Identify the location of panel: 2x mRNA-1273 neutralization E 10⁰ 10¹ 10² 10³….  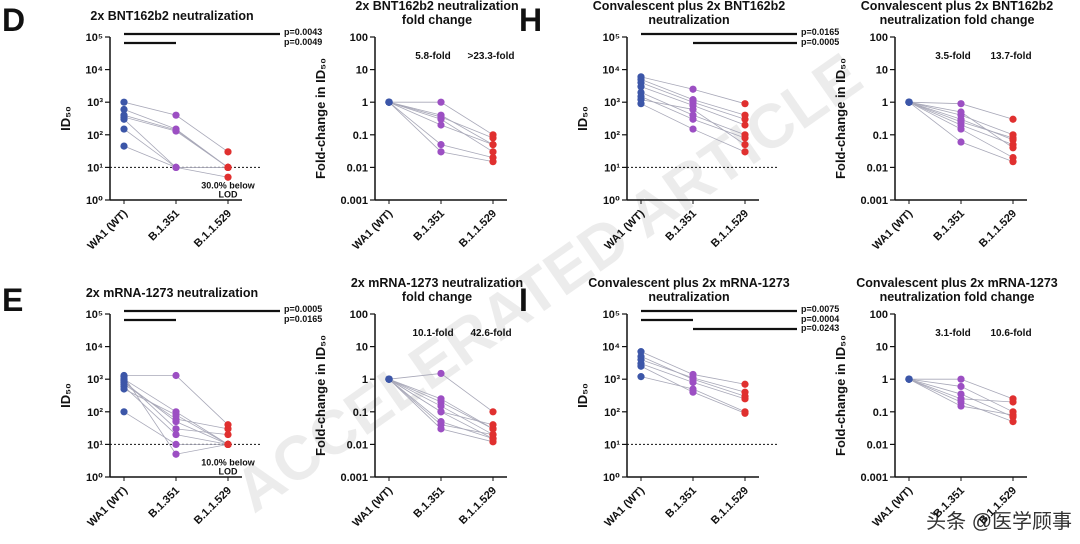
(162, 405).